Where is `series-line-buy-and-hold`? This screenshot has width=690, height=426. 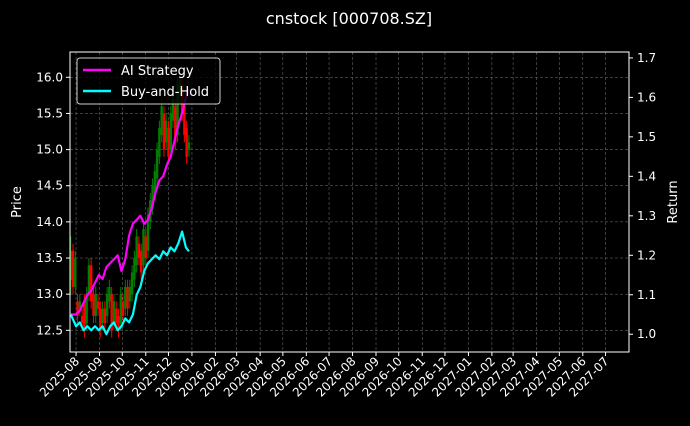 series-line-buy-and-hold is located at coordinates (129, 283).